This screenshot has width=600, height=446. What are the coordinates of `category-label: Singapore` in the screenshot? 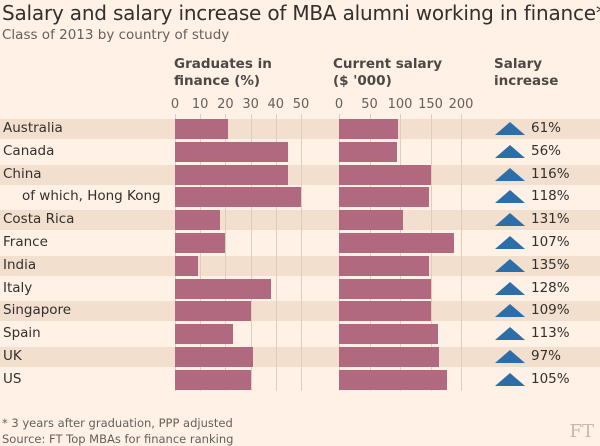 It's located at (37, 310).